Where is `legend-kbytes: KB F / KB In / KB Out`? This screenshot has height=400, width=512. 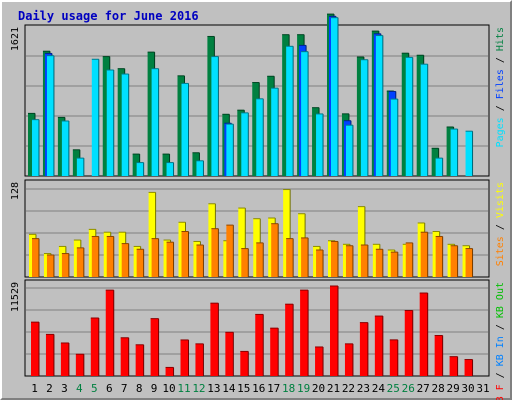
legend-kbytes: KB F / KB In / KB Out is located at coordinates (500, 341).